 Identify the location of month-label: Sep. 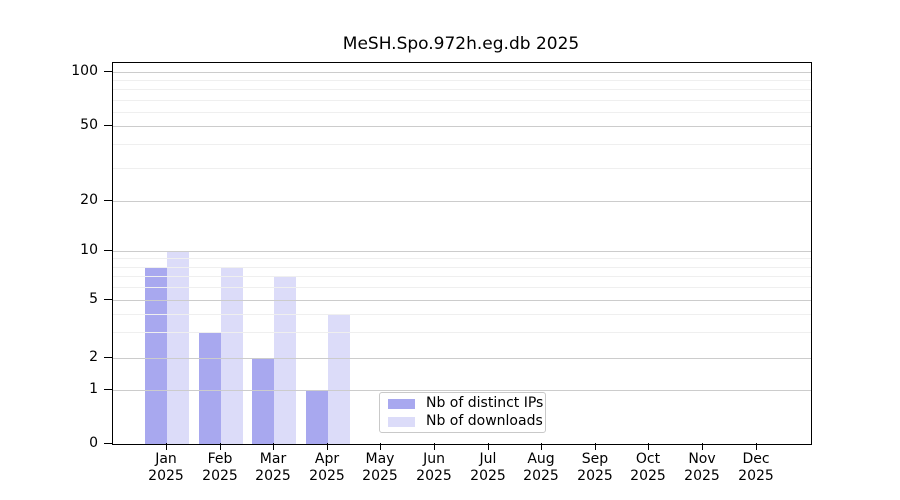
(595, 459).